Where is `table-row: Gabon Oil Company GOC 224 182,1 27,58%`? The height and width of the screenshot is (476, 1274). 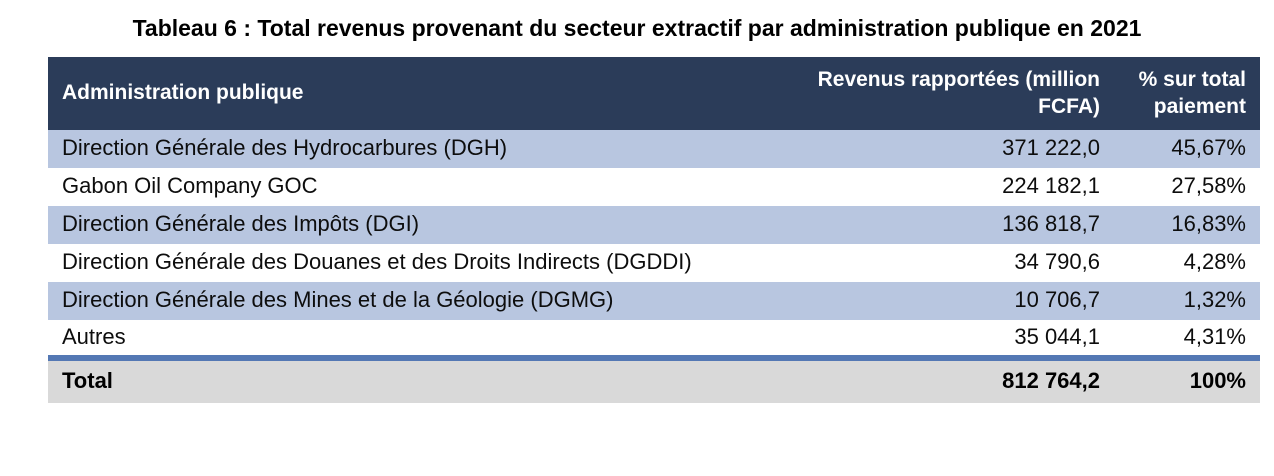
table-row: Gabon Oil Company GOC 224 182,1 27,58% is located at coordinates (654, 187).